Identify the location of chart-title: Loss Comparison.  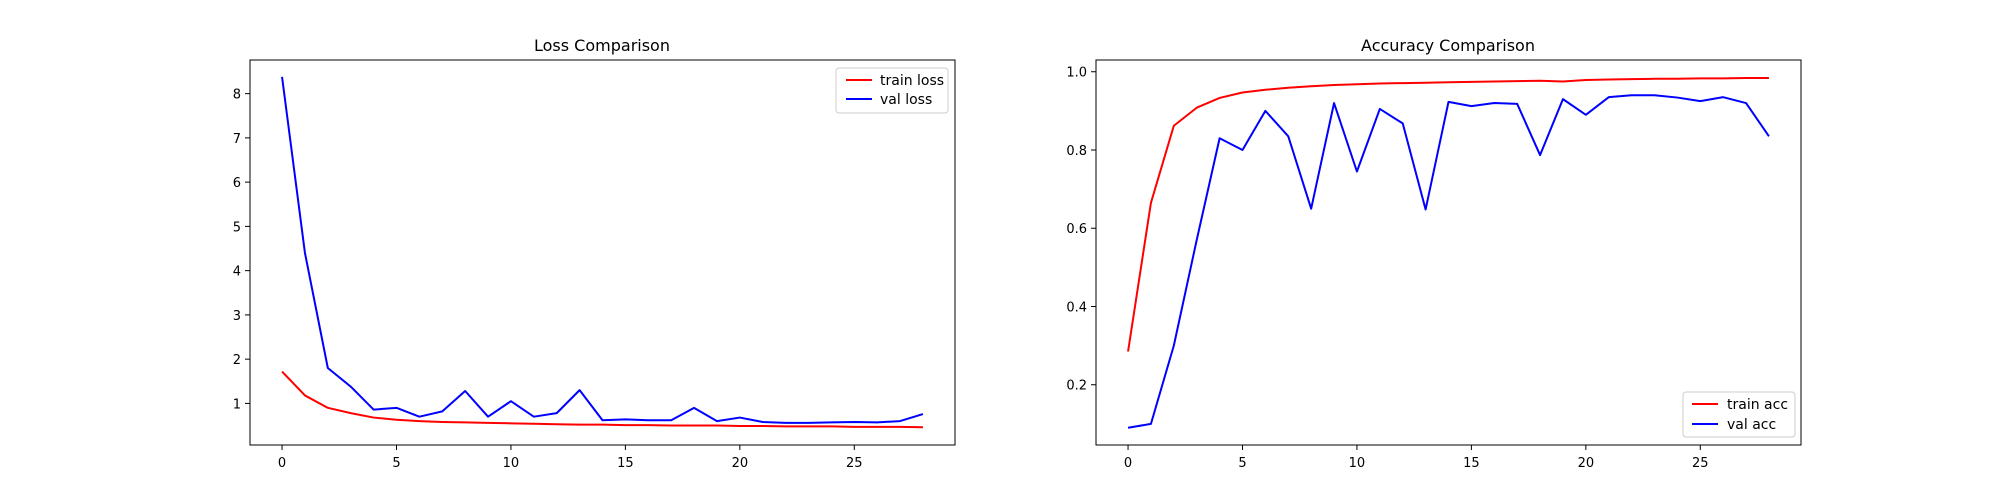
(602, 45).